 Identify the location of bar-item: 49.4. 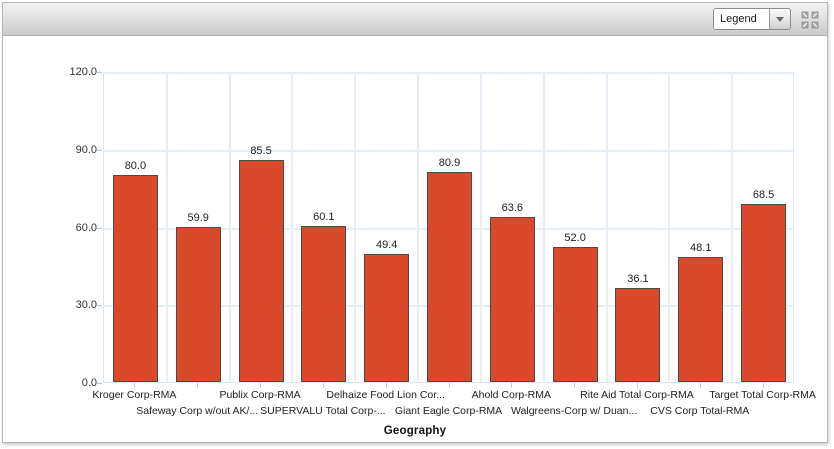
(387, 227).